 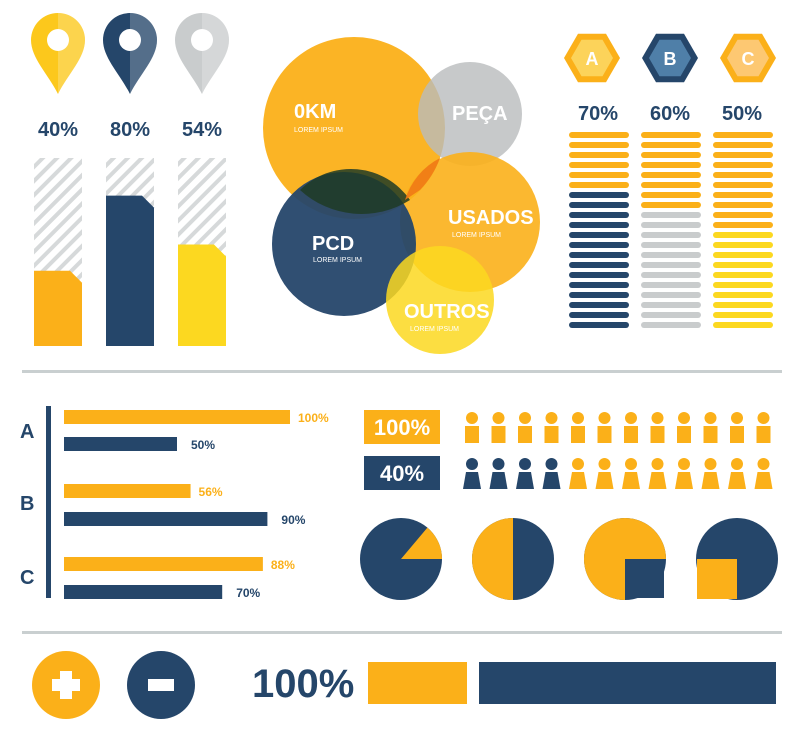 I want to click on bar-value-label: 70%, so click(x=248, y=593).